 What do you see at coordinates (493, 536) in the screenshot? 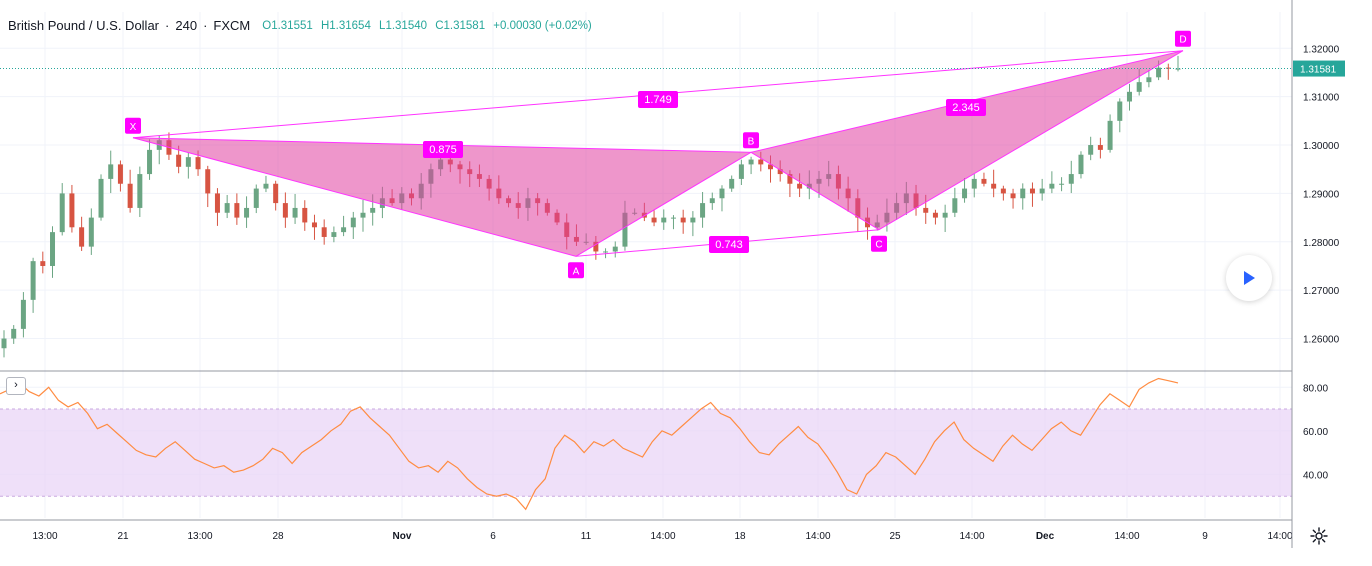
I see `x-tick-label: 6` at bounding box center [493, 536].